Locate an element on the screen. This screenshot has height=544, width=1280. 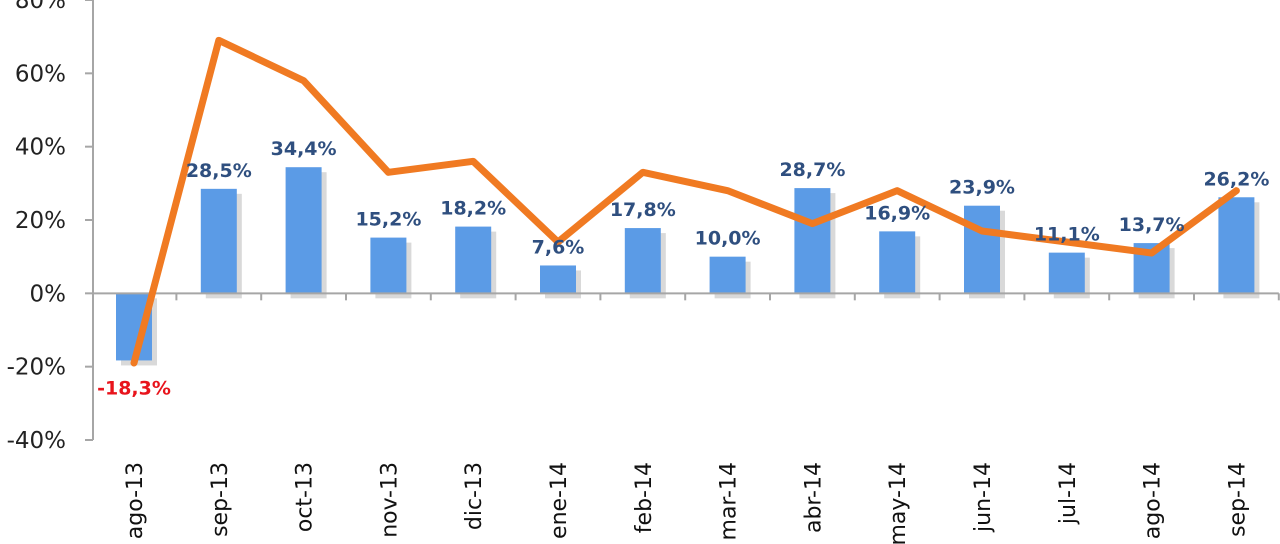
data-label: 28,5% is located at coordinates (219, 171).